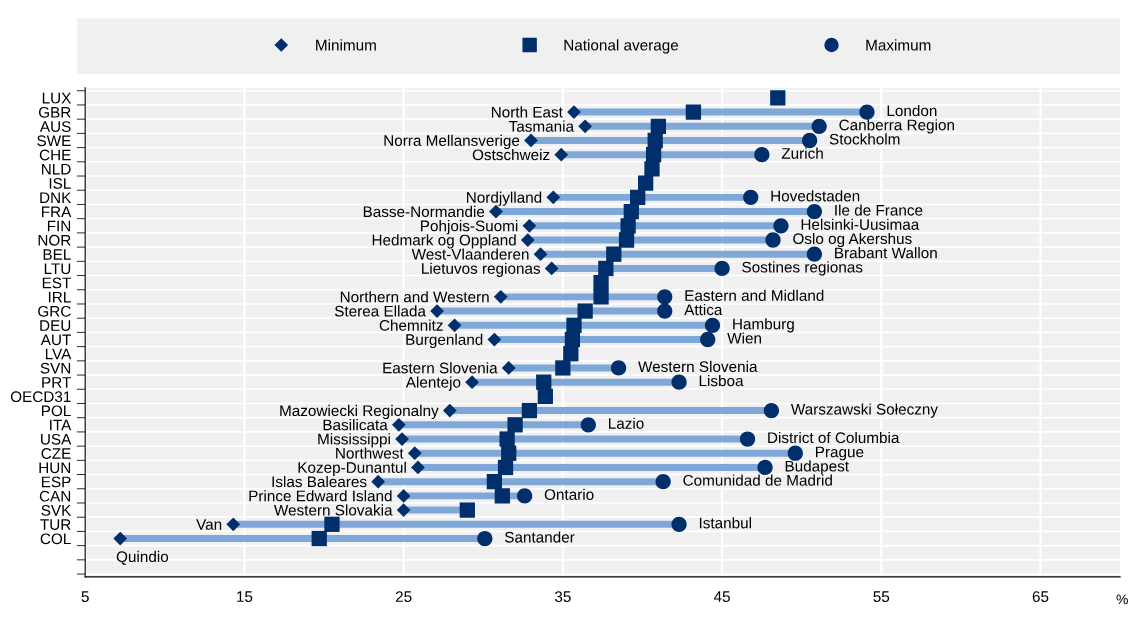  What do you see at coordinates (55, 325) in the screenshot?
I see `y-tick-label: DEU` at bounding box center [55, 325].